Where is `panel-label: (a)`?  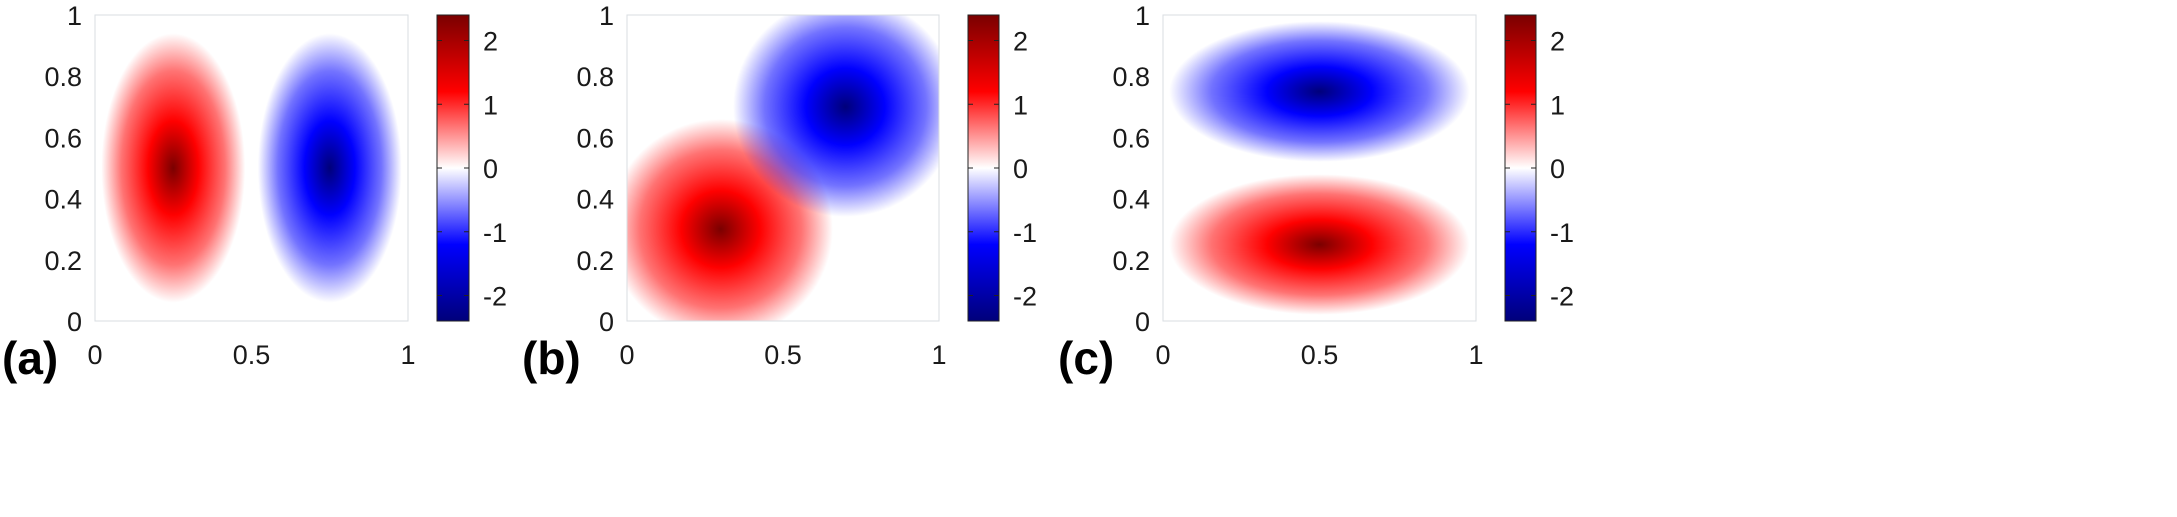 panel-label: (a) is located at coordinates (30, 358).